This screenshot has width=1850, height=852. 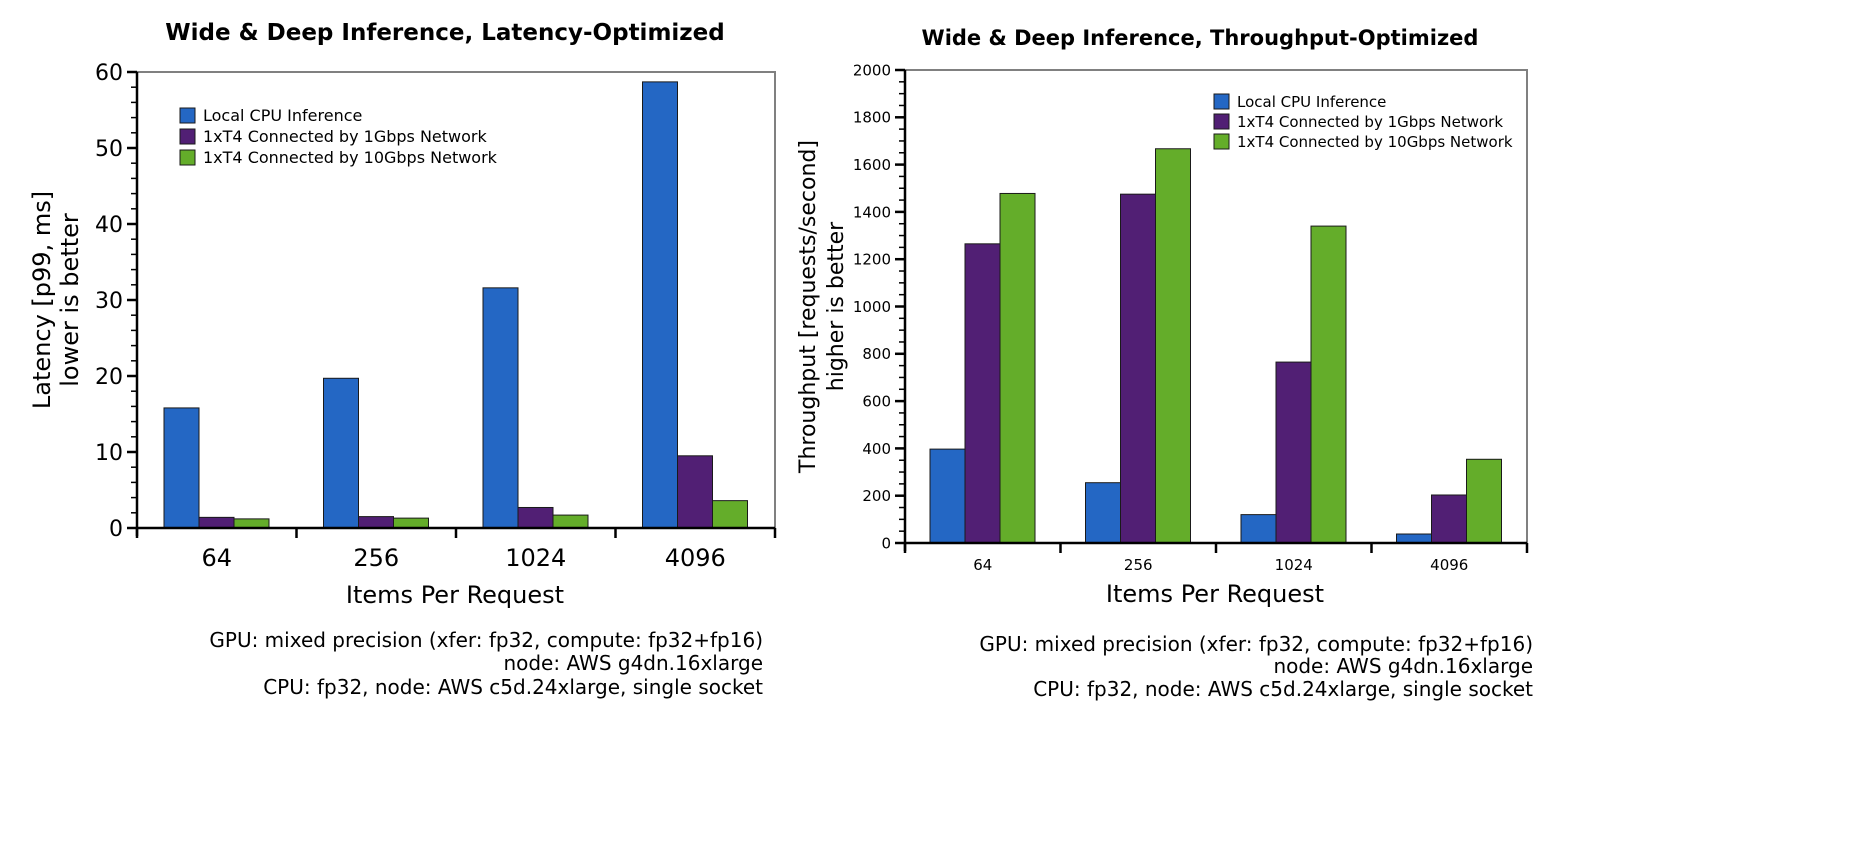 I want to click on y-tick-label: 40, so click(x=109, y=225).